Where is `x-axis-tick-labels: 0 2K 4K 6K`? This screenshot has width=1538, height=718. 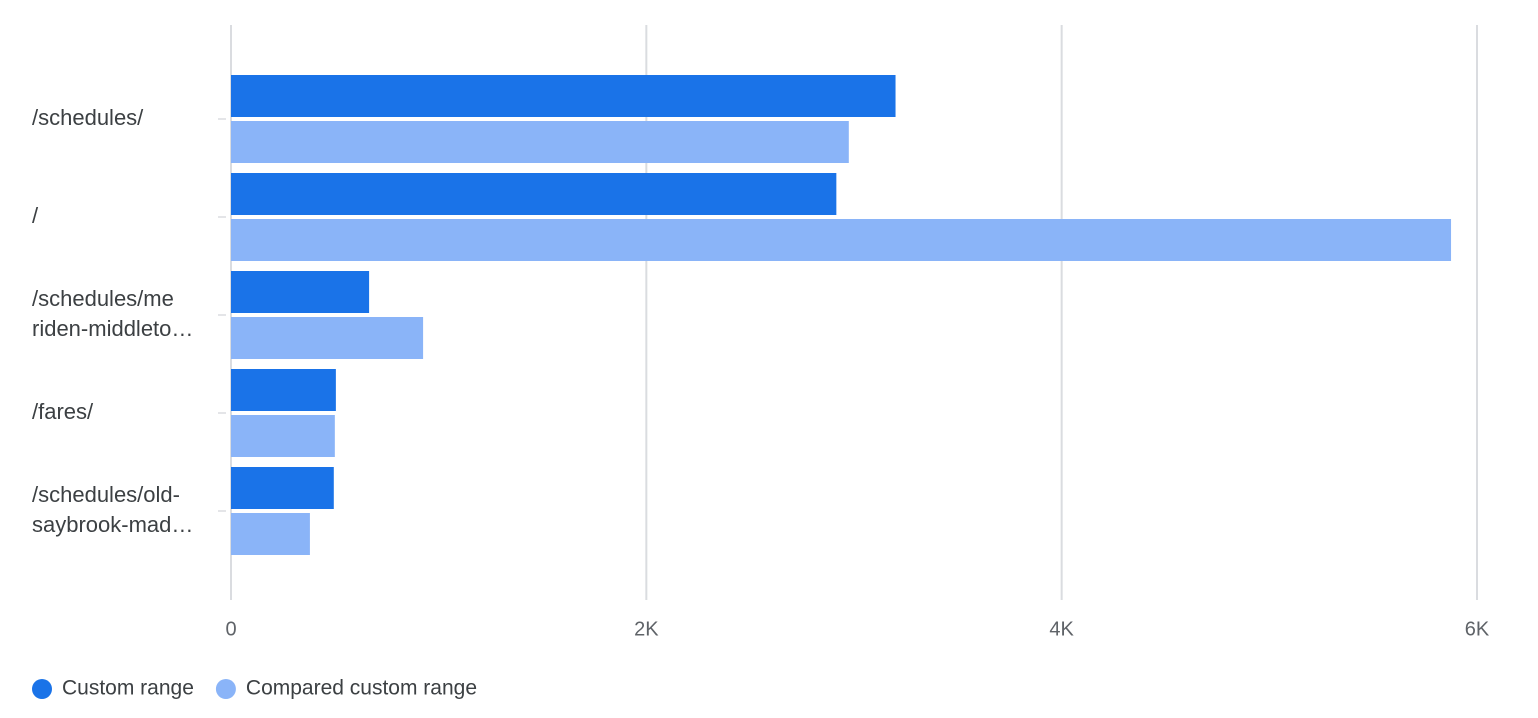 x-axis-tick-labels: 0 2K 4K 6K is located at coordinates (857, 629).